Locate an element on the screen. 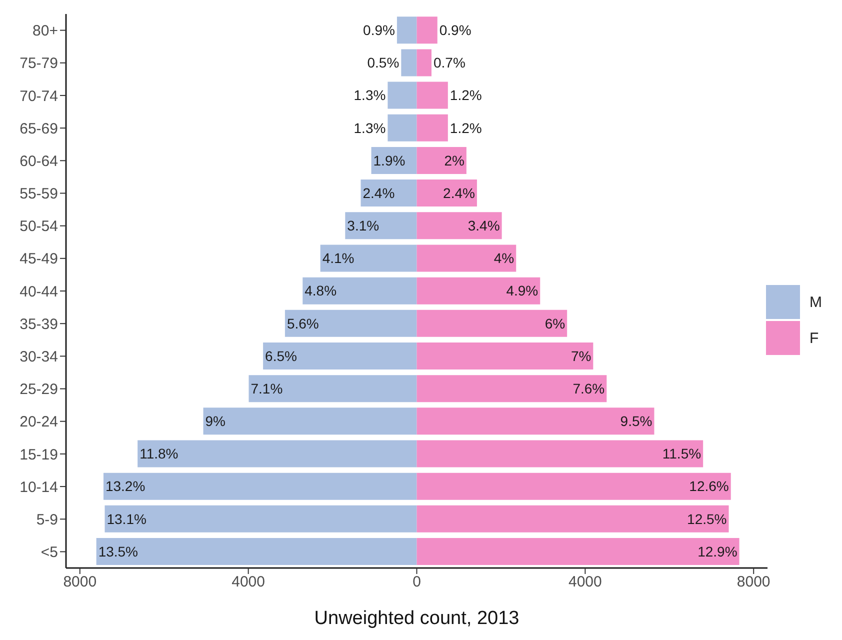 This screenshot has width=842, height=640. y-tick-label: 55-59 is located at coordinates (39, 194).